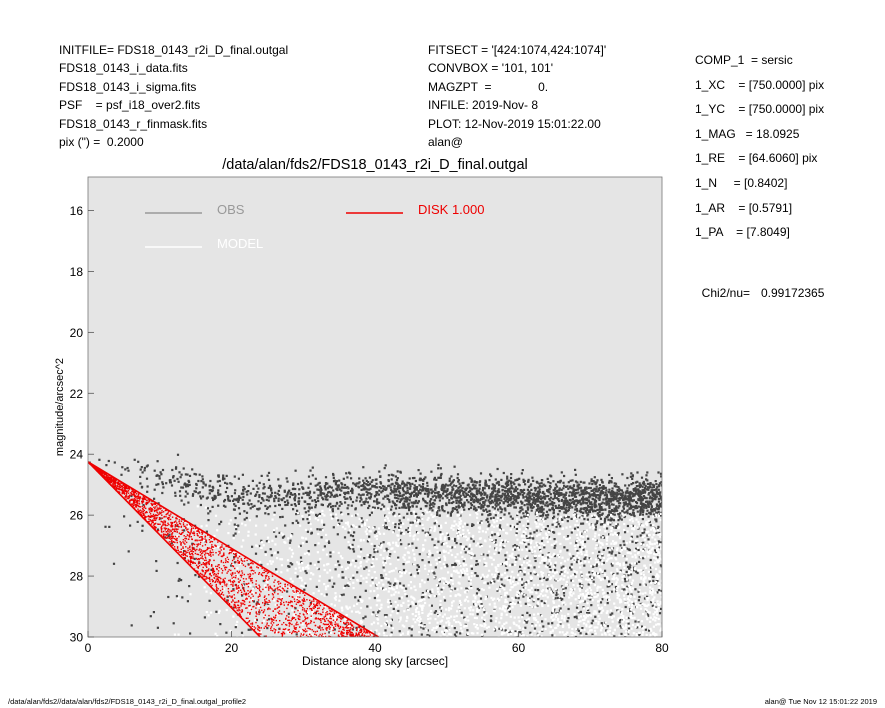 This screenshot has height=708, width=885. I want to click on header-line: PSF = psf_i18_over2.fits, so click(130, 105).